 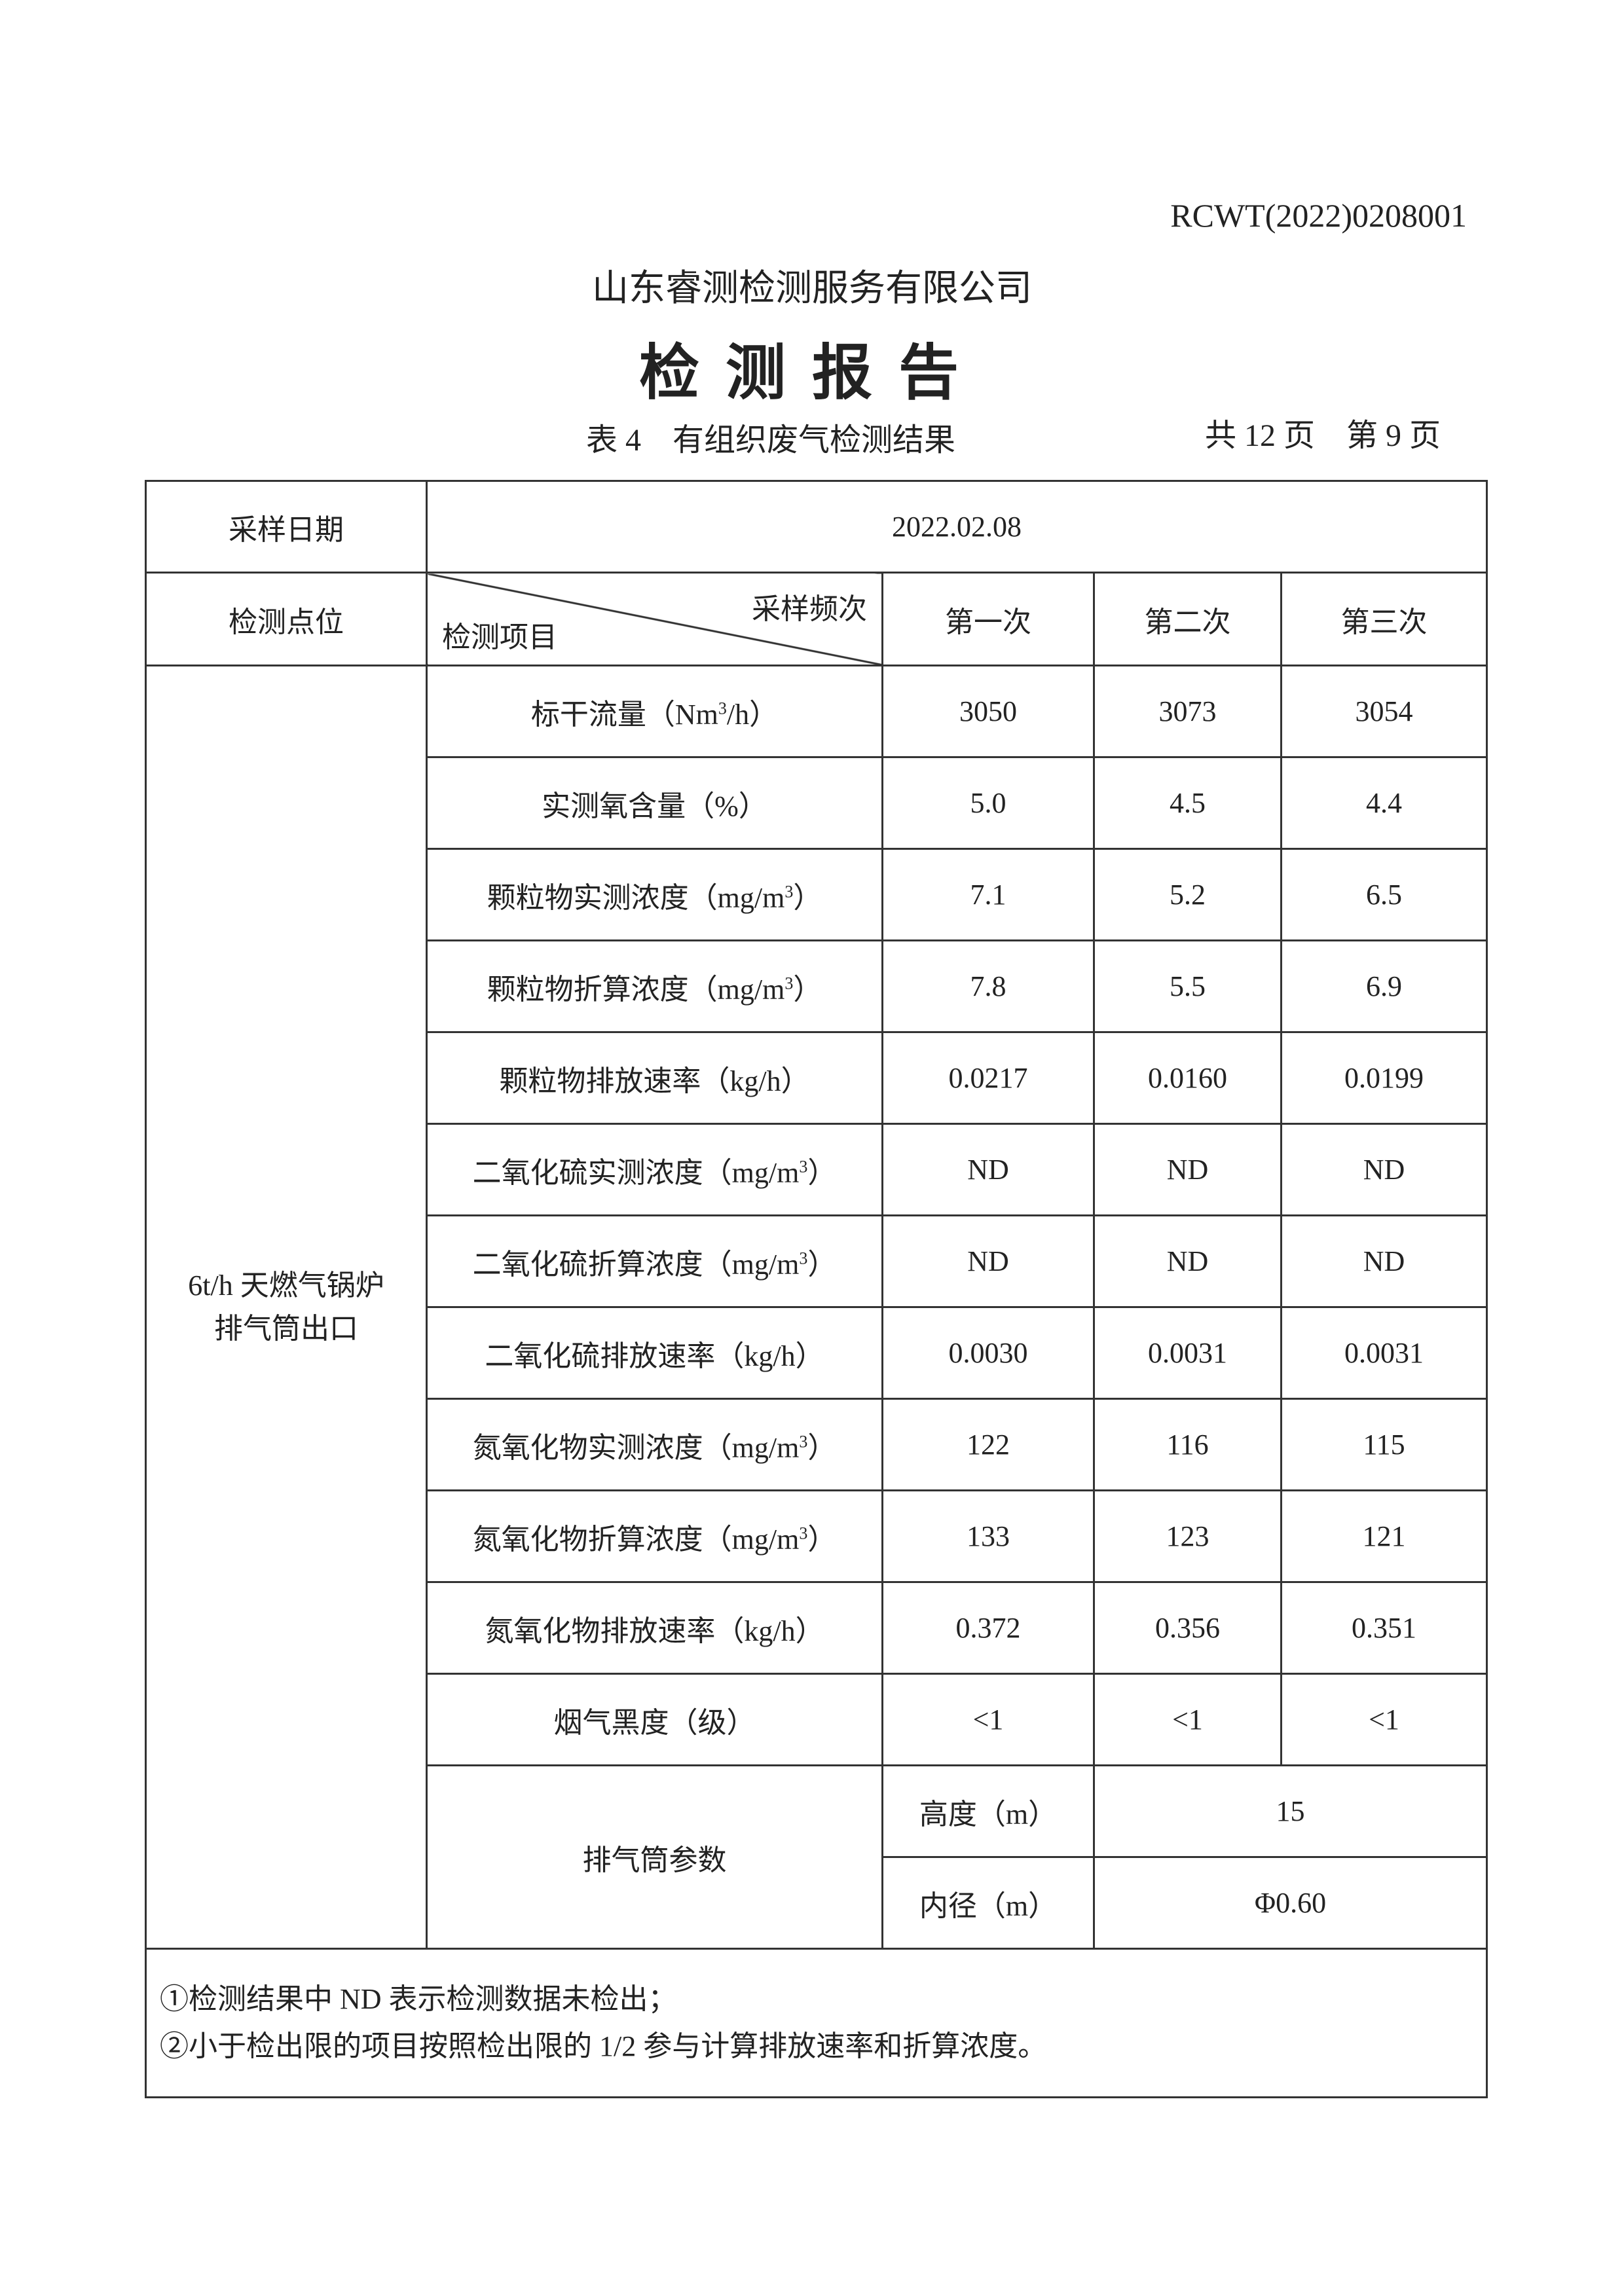 I want to click on table-row: 颗粒物实测浓度（mg/m3） 7.1 5.2 6.5, so click(x=817, y=894).